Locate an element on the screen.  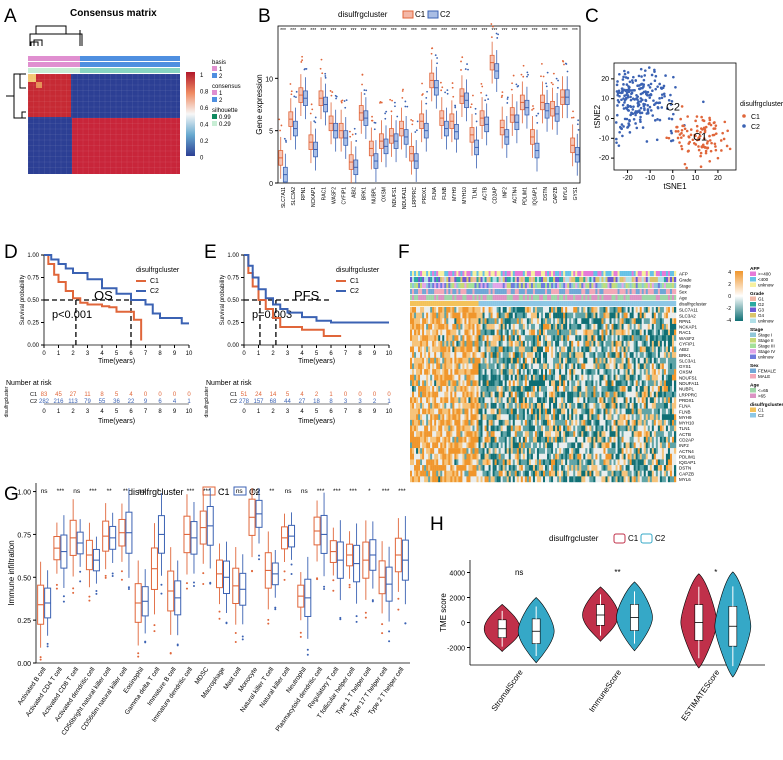
risk-cell: 278 is located at coordinates (244, 402).